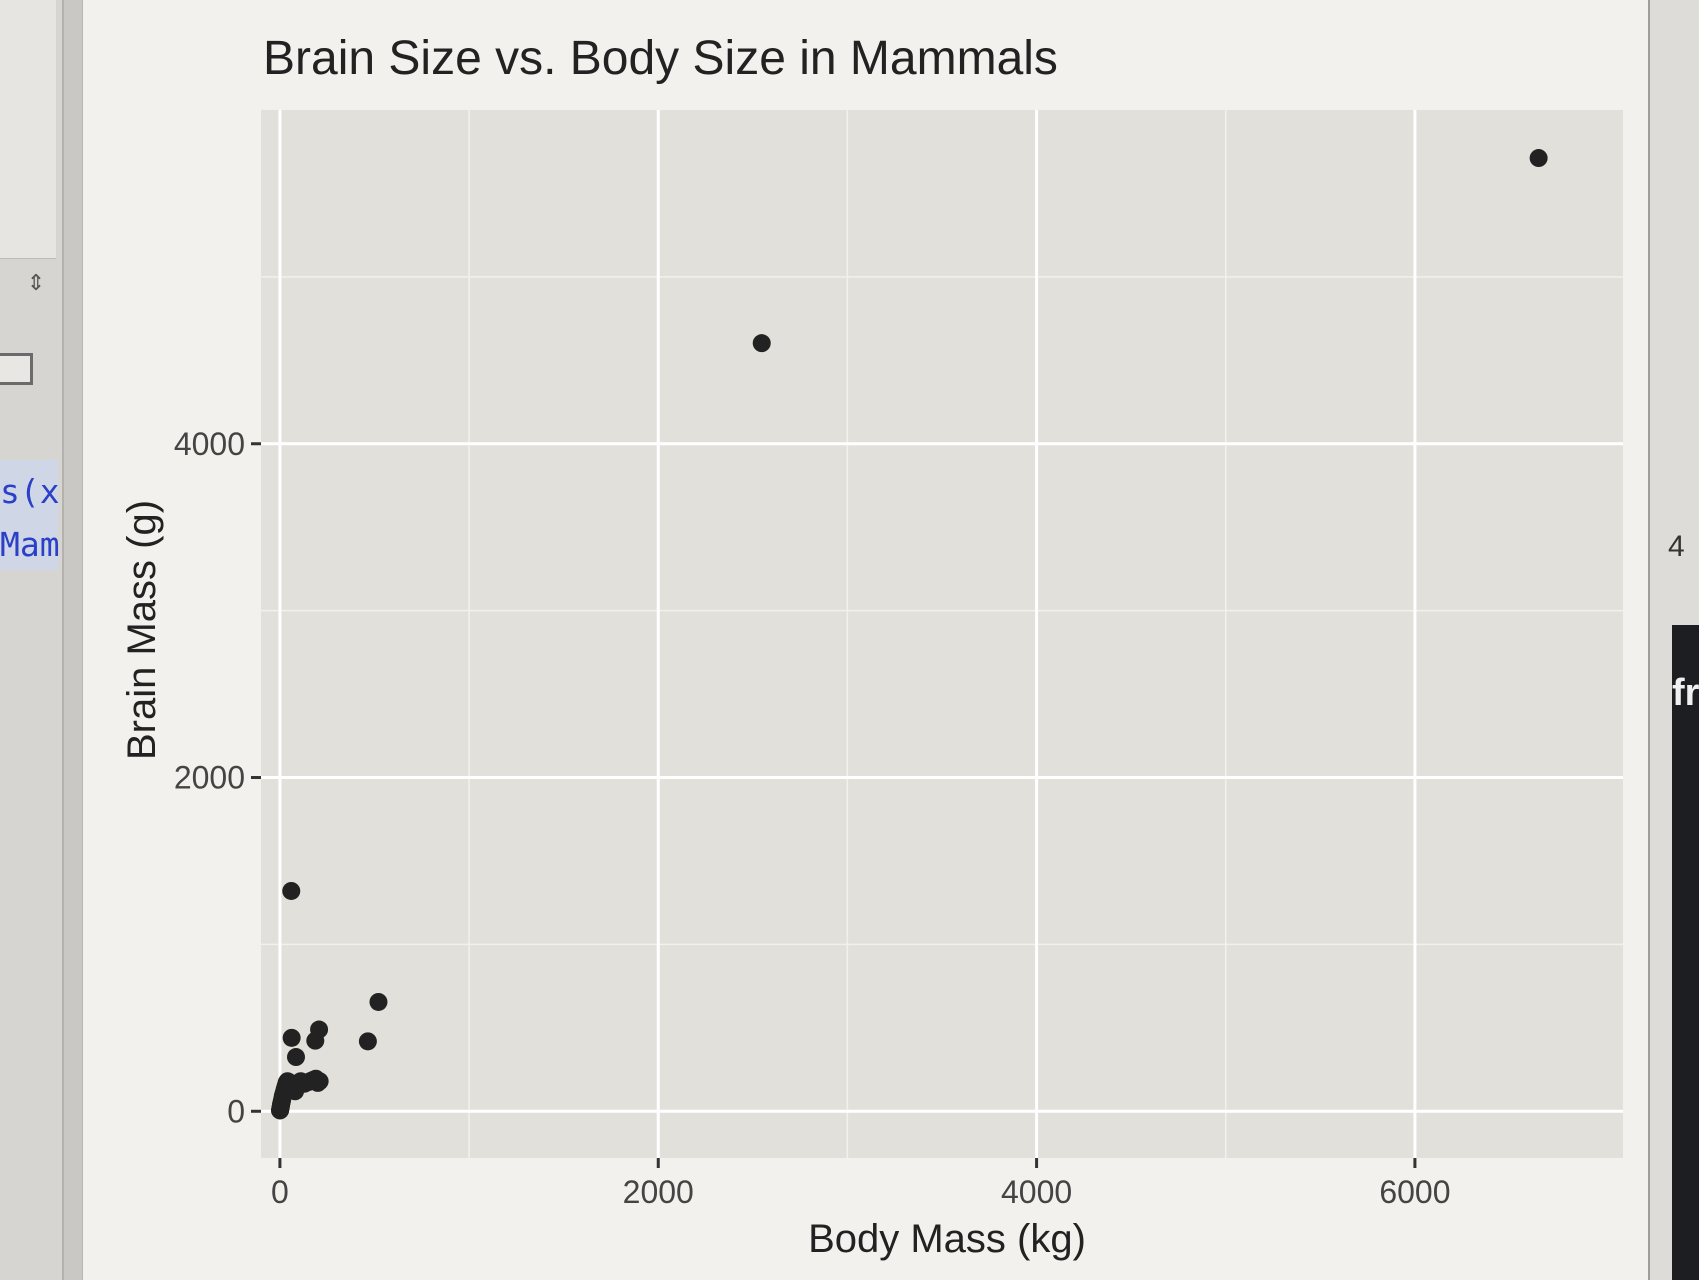  I want to click on right-pane-number: 4, so click(1676, 546).